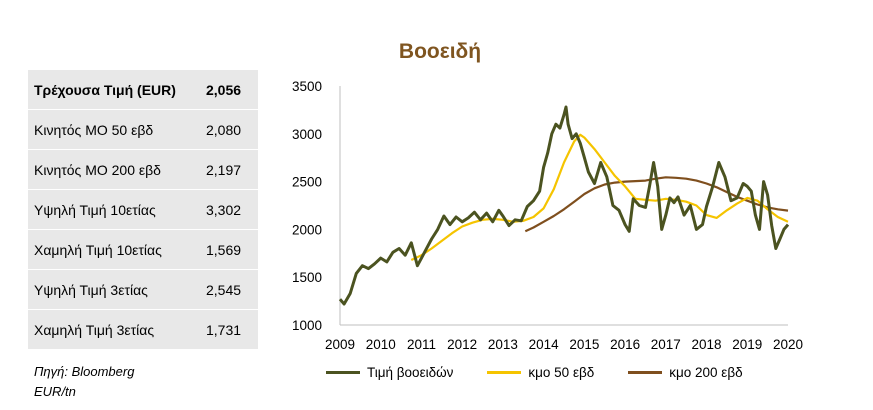 The width and height of the screenshot is (873, 410). I want to click on stats-row: Κινητός ΜΟ 50 εβδ 2,080, so click(143, 129).